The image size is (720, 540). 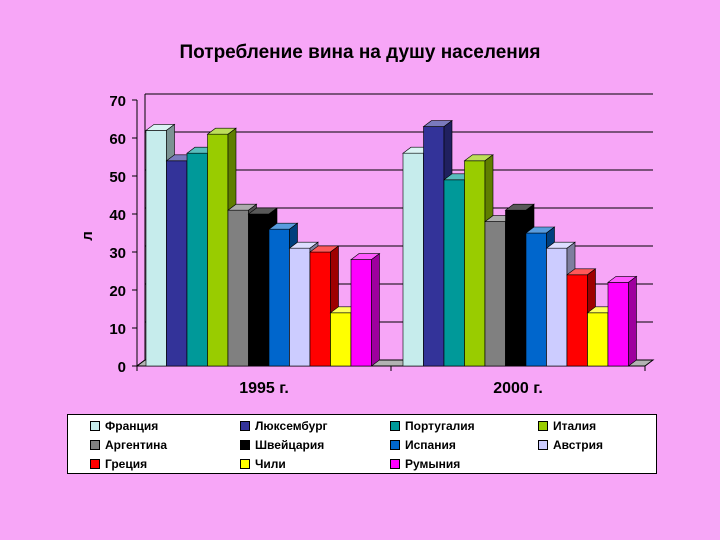 I want to click on y-tick-label: 60, so click(x=117, y=139).